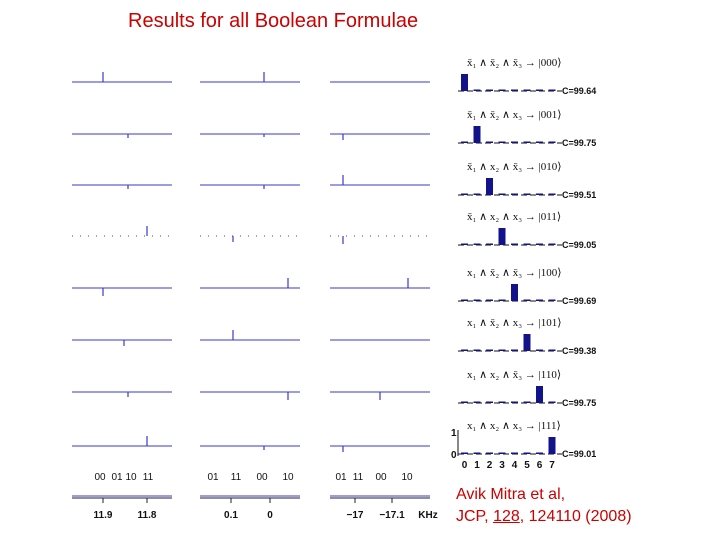  I want to click on confidence-label: C=99.69, so click(579, 301).